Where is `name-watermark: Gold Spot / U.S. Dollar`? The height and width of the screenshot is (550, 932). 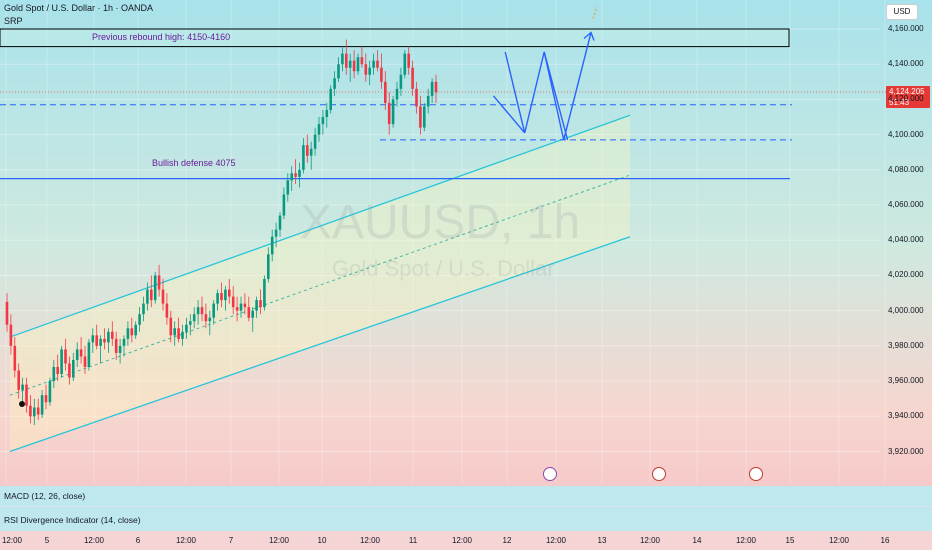 name-watermark: Gold Spot / U.S. Dollar is located at coordinates (443, 268).